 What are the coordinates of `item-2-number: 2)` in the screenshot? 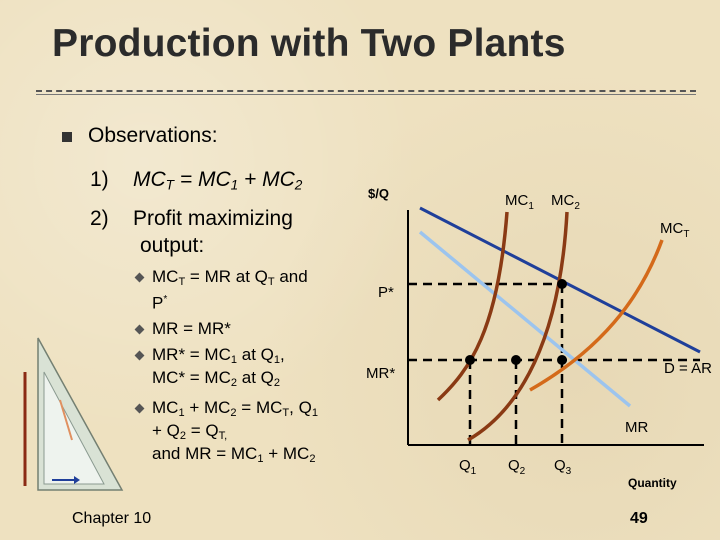 It's located at (99, 218).